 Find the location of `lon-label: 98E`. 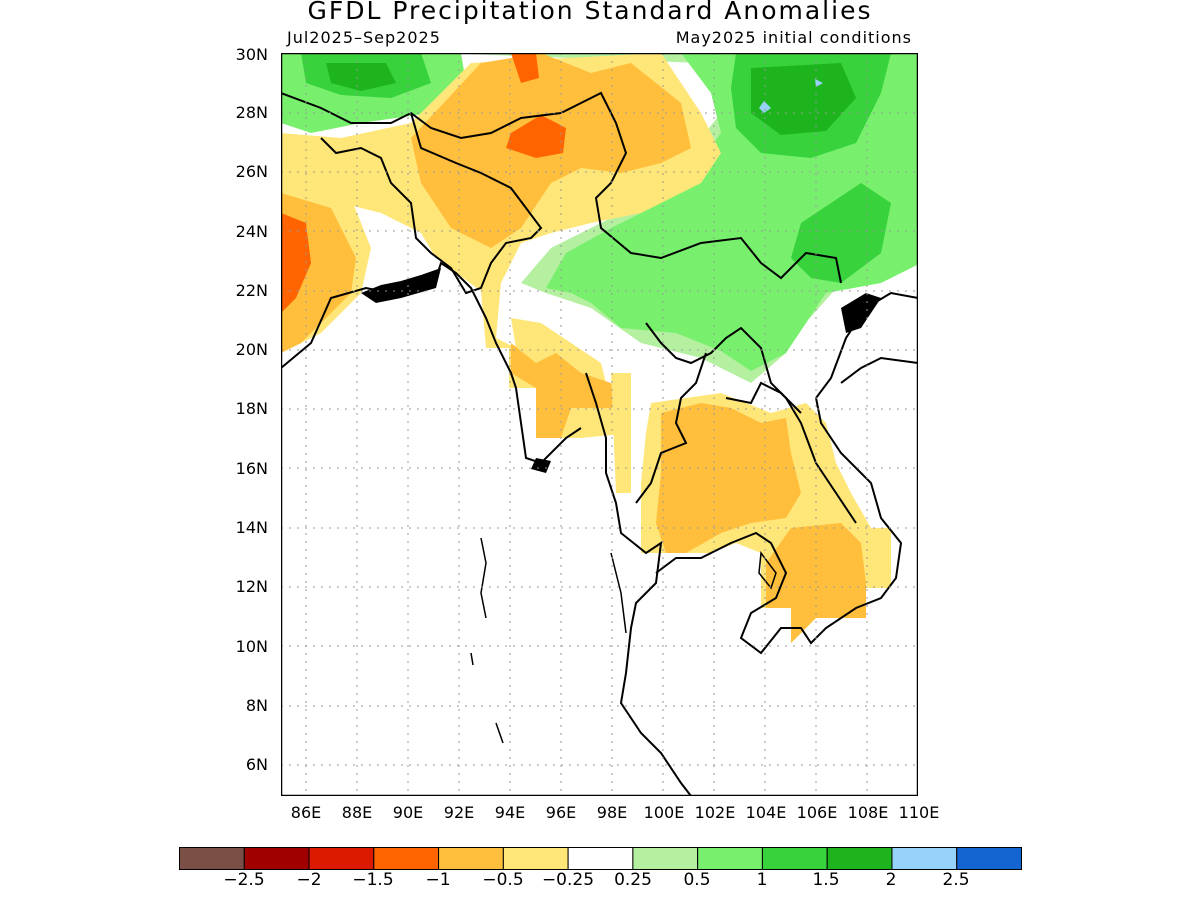

lon-label: 98E is located at coordinates (612, 812).